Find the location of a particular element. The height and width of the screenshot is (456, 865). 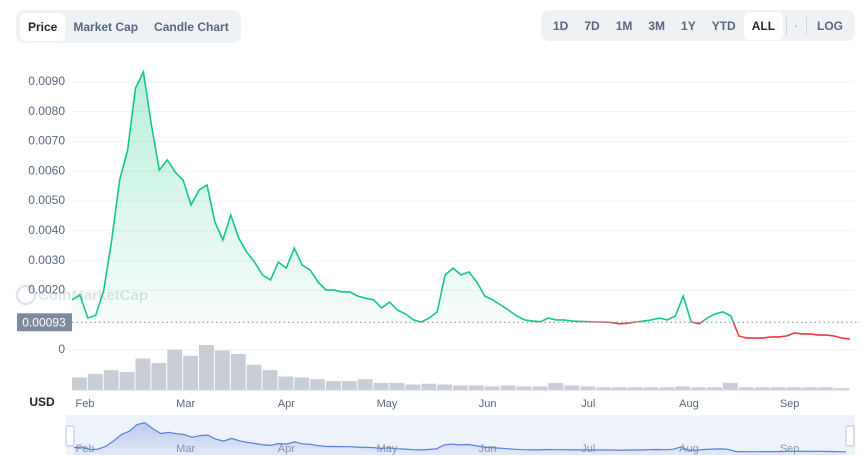

tab-group: Price Market Cap Candle Chart is located at coordinates (128, 26).